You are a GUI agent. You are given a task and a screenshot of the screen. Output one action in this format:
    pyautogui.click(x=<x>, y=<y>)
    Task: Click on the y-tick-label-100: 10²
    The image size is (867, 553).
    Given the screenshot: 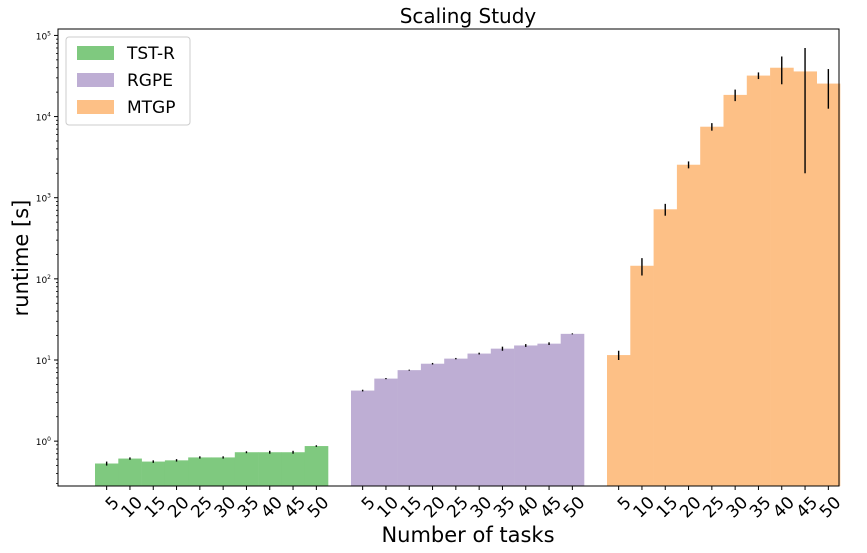 What is the action you would take?
    pyautogui.click(x=43, y=280)
    